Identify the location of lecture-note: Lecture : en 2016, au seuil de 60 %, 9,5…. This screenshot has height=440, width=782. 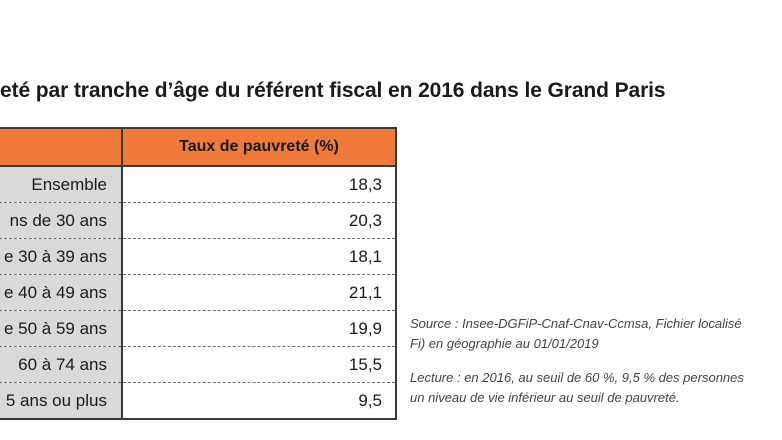
(596, 388).